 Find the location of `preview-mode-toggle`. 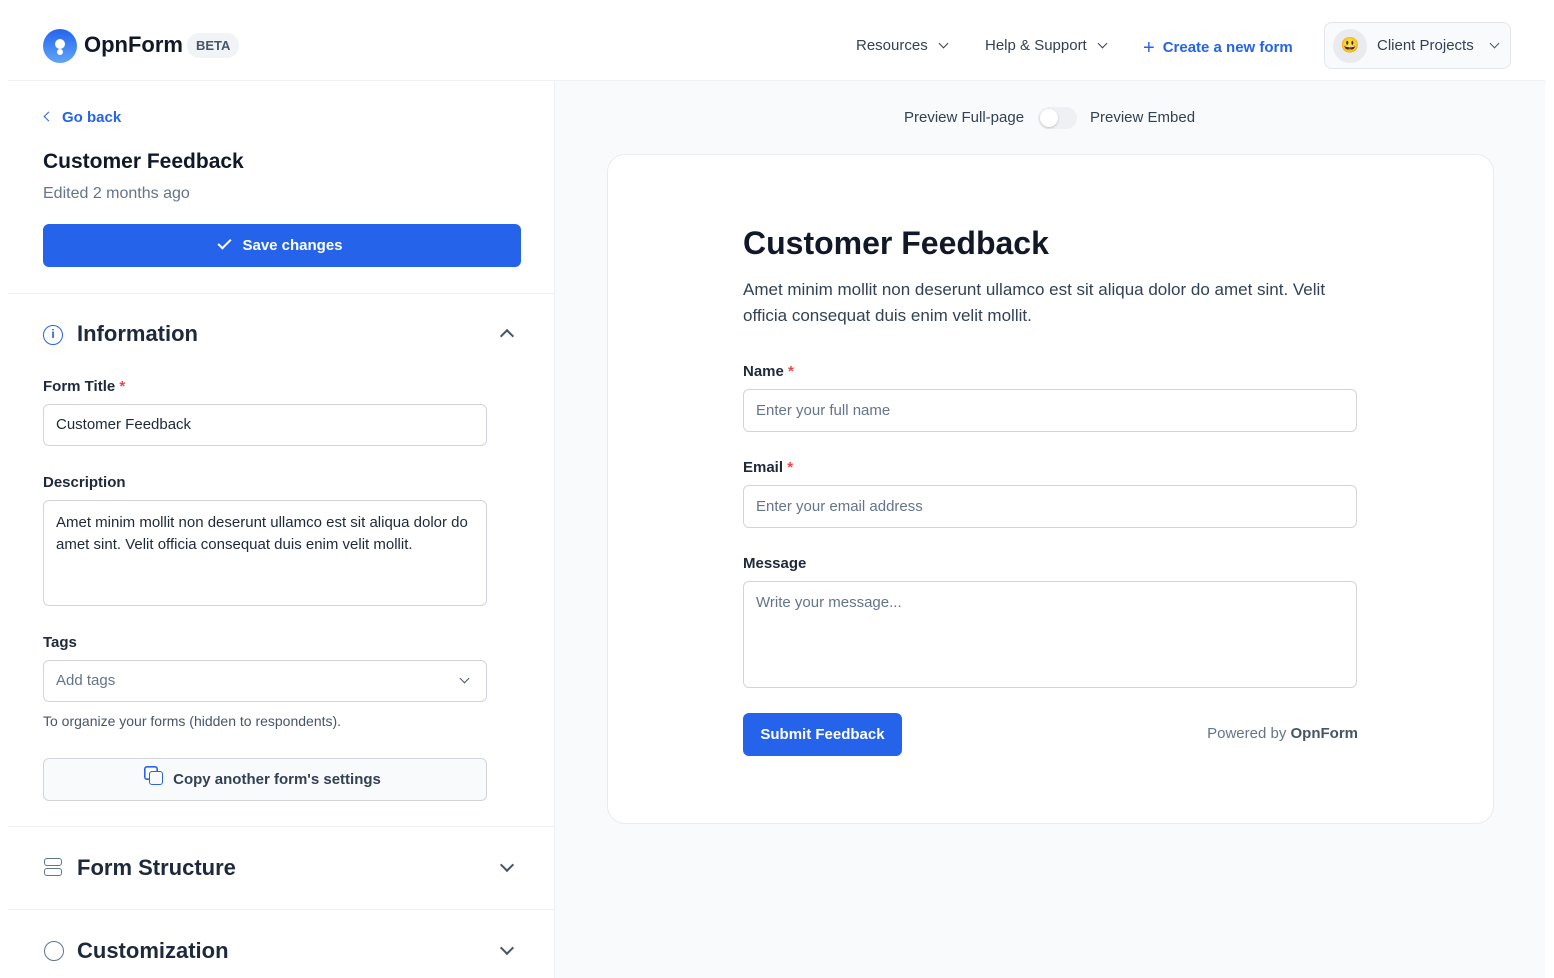

preview-mode-toggle is located at coordinates (1057, 118).